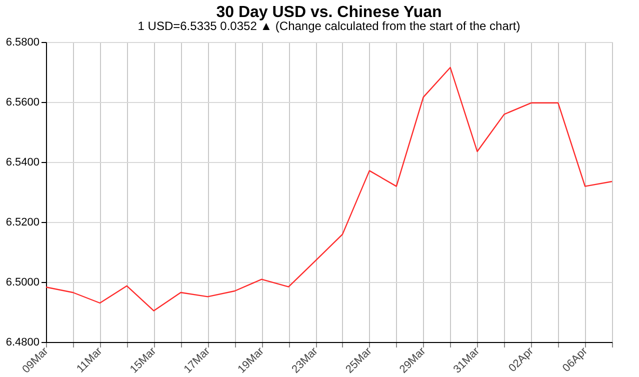 The height and width of the screenshot is (377, 639). I want to click on y-tick-label: 6.5800, so click(23, 42).